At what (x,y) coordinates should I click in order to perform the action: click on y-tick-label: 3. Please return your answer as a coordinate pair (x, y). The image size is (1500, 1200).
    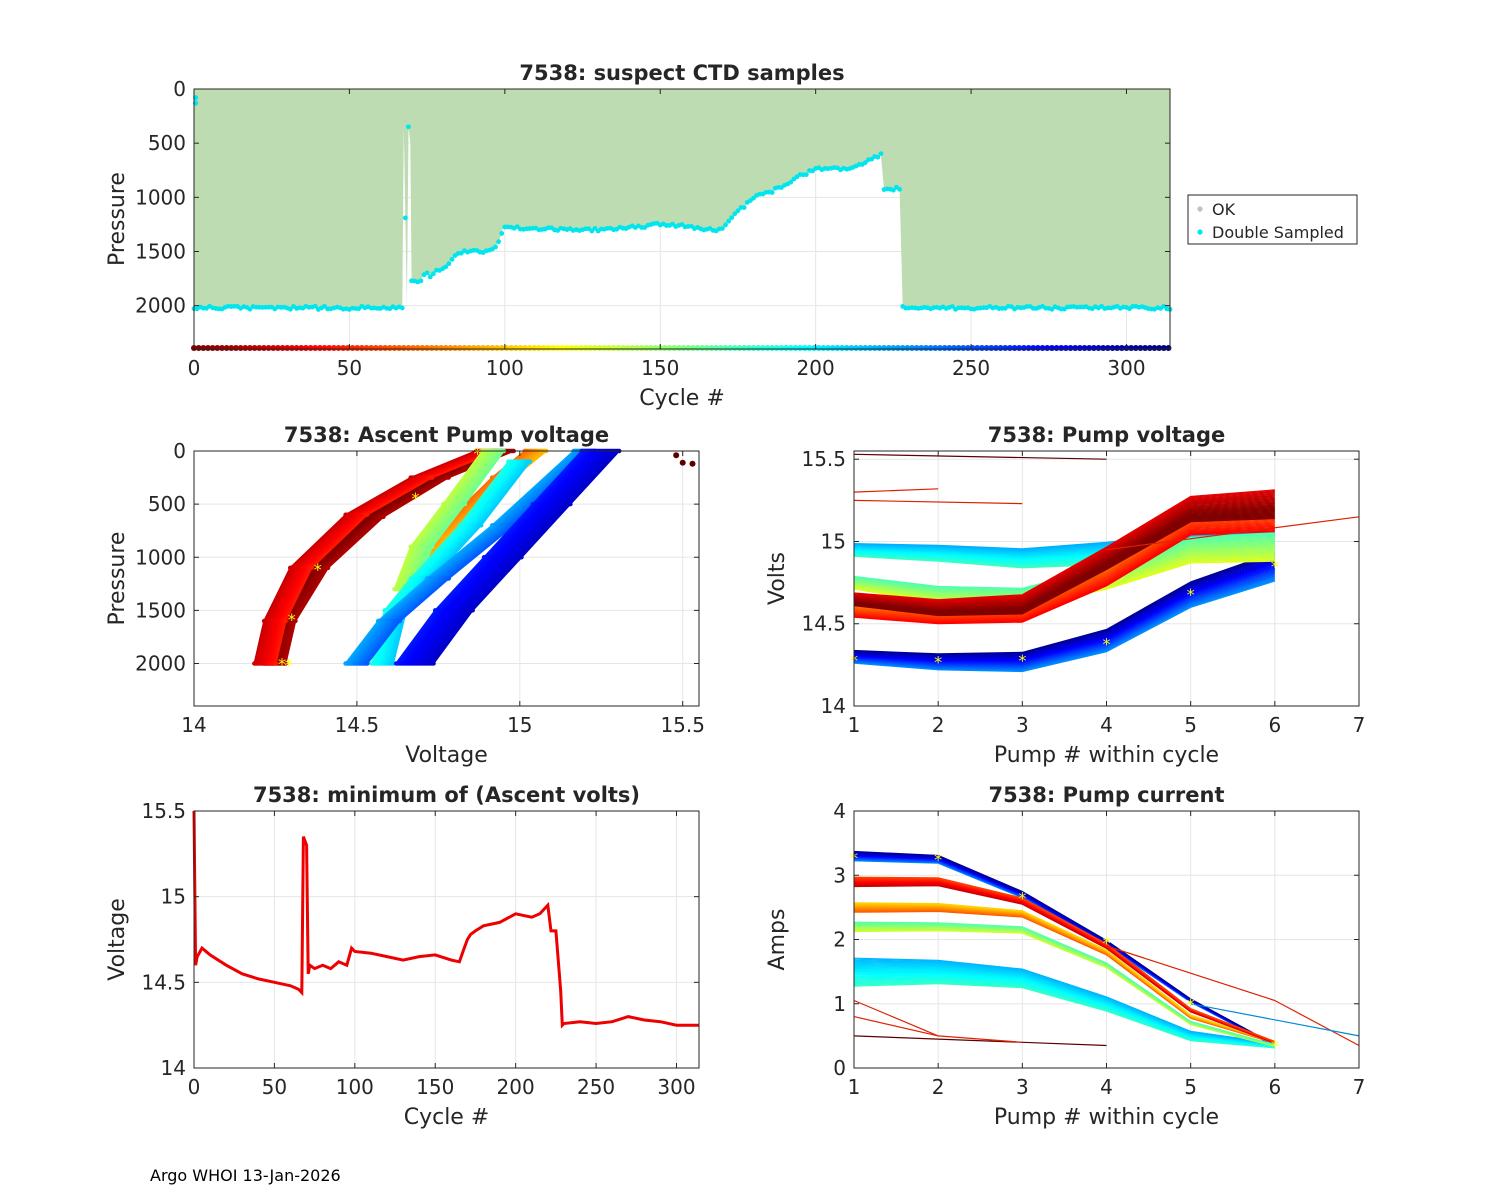
    Looking at the image, I should click on (839, 875).